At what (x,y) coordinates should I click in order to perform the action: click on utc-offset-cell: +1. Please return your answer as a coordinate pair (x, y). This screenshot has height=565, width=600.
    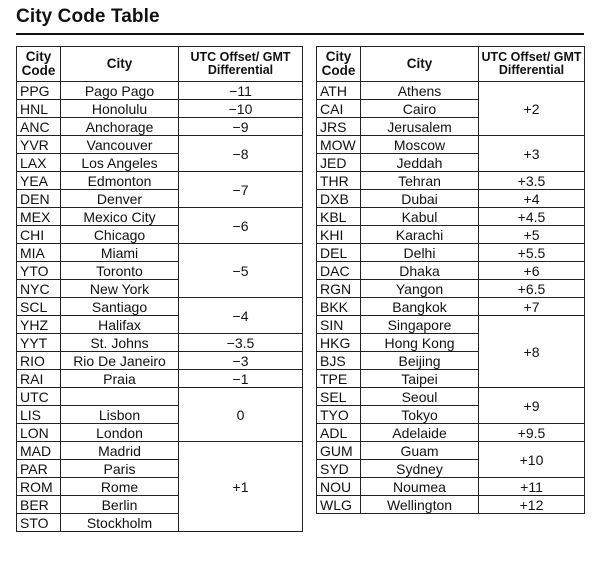
    Looking at the image, I should click on (240, 486).